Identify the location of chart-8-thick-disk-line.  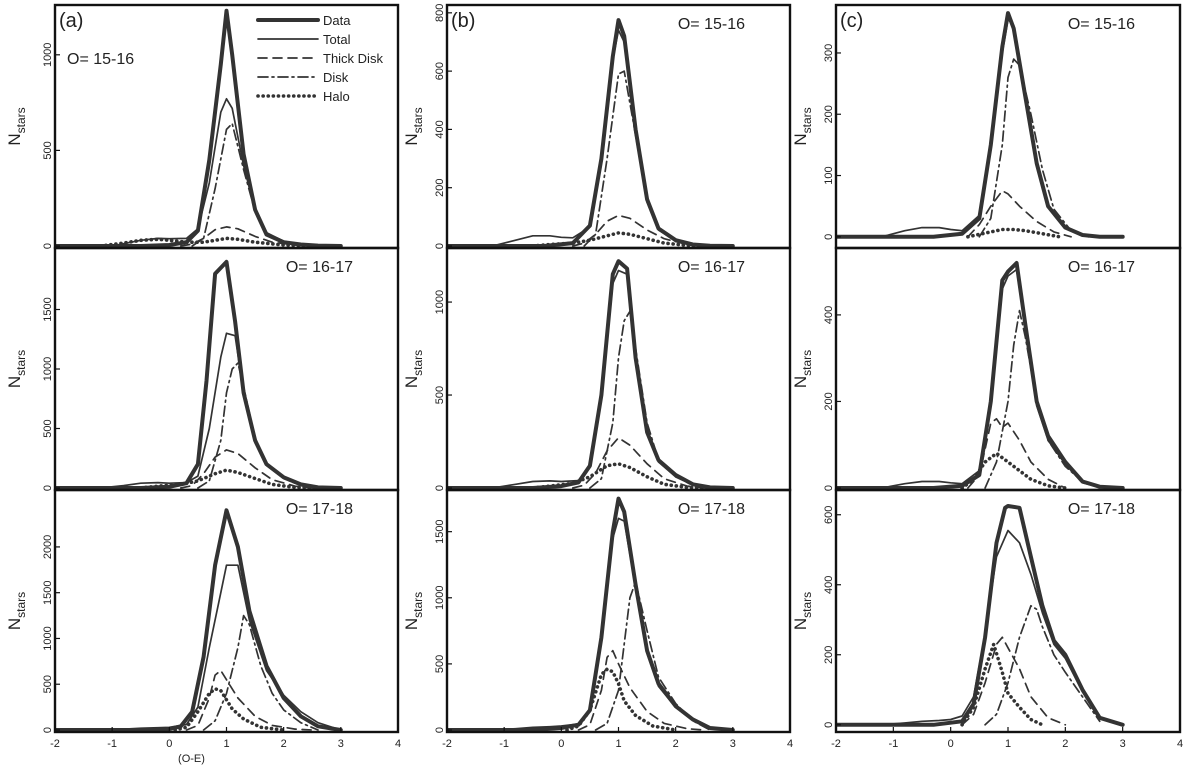
(641, 690).